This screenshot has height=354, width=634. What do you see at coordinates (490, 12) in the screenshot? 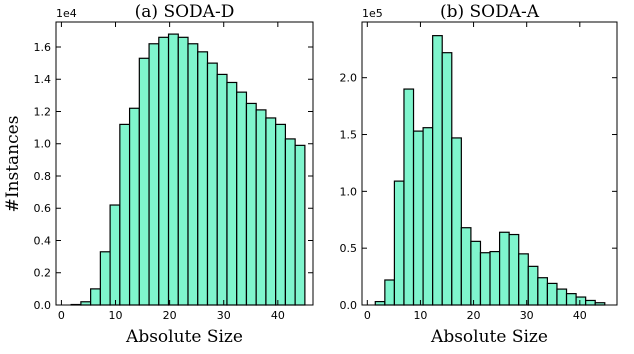
I see `subplot-title: (b) SODA-A` at bounding box center [490, 12].